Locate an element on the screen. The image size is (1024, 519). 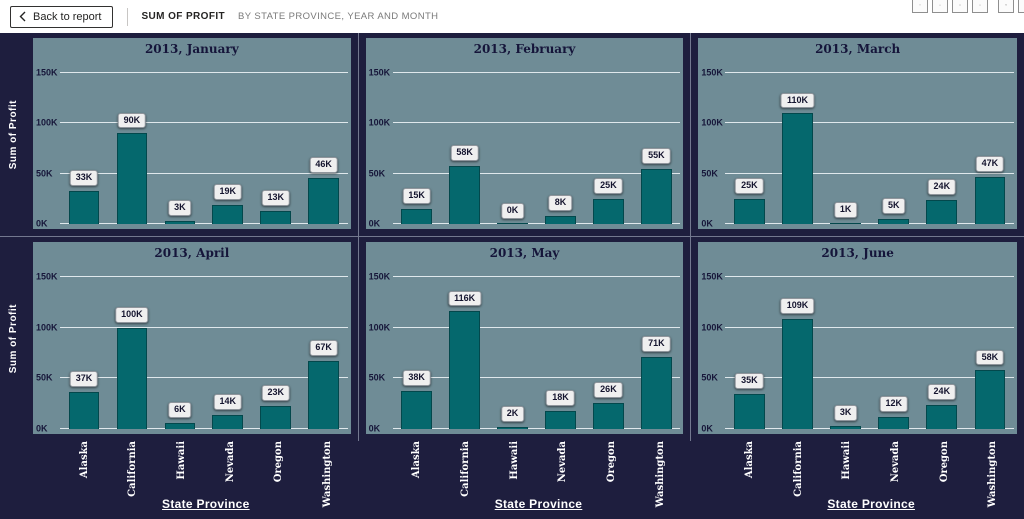
bar-slot-washington: 71K is located at coordinates (656, 349).